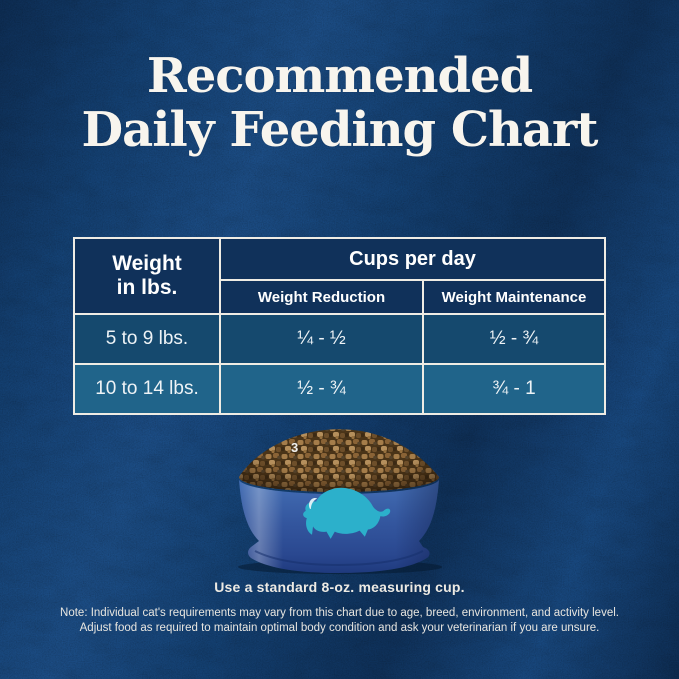  Describe the element at coordinates (321, 389) in the screenshot. I see `table-row2-reduction: ½ - ¾` at that location.